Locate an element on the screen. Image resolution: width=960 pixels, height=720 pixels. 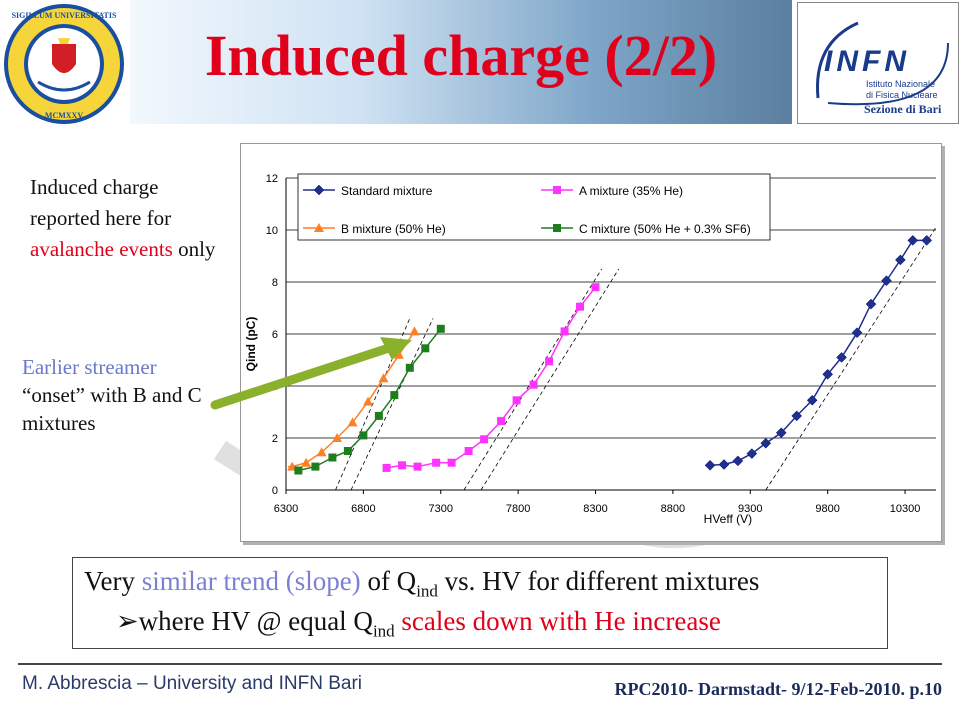
title-band is located at coordinates (461, 62).